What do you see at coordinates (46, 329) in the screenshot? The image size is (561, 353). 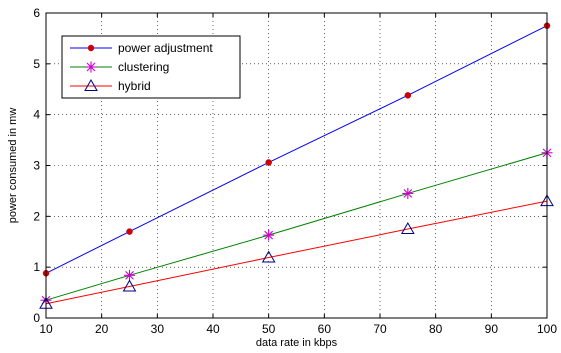 I see `x-tick-label: 10` at bounding box center [46, 329].